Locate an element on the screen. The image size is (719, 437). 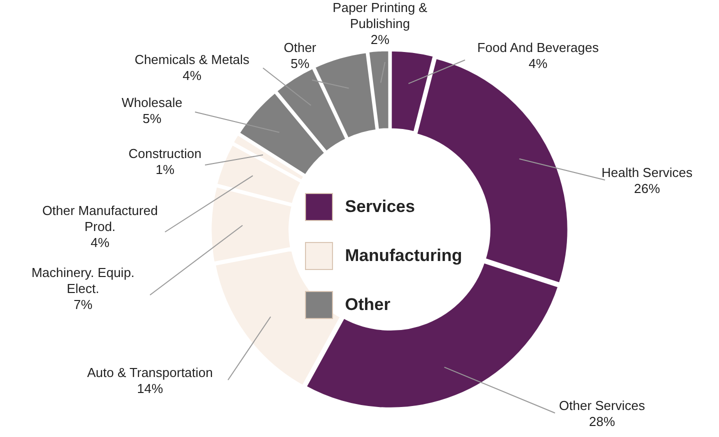
slice-label: Paper Printing & Publishing is located at coordinates (380, 16).